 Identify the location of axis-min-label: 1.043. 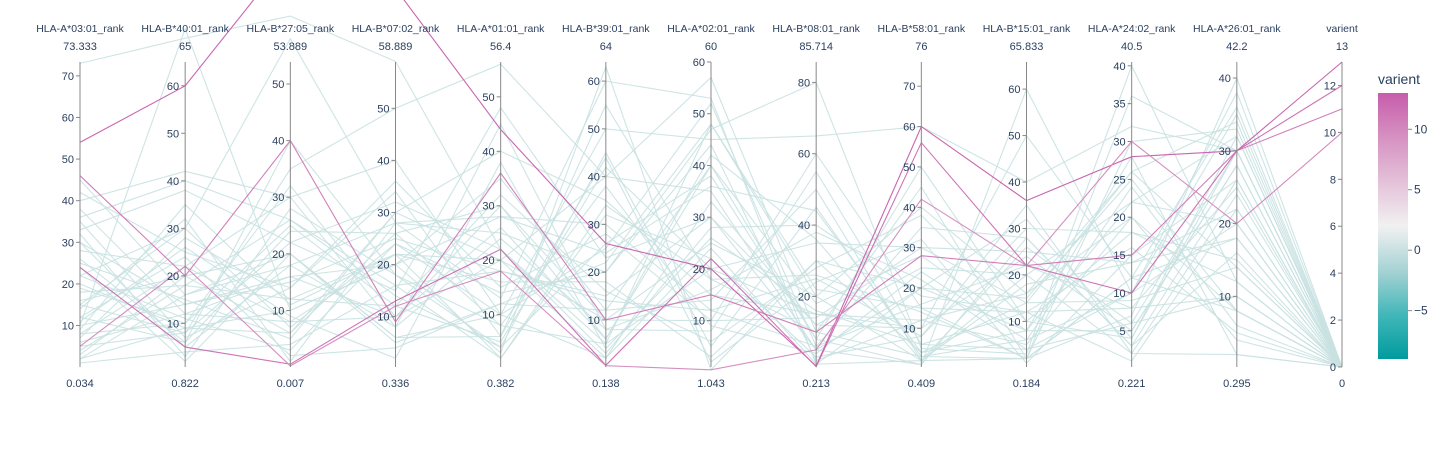
(711, 384).